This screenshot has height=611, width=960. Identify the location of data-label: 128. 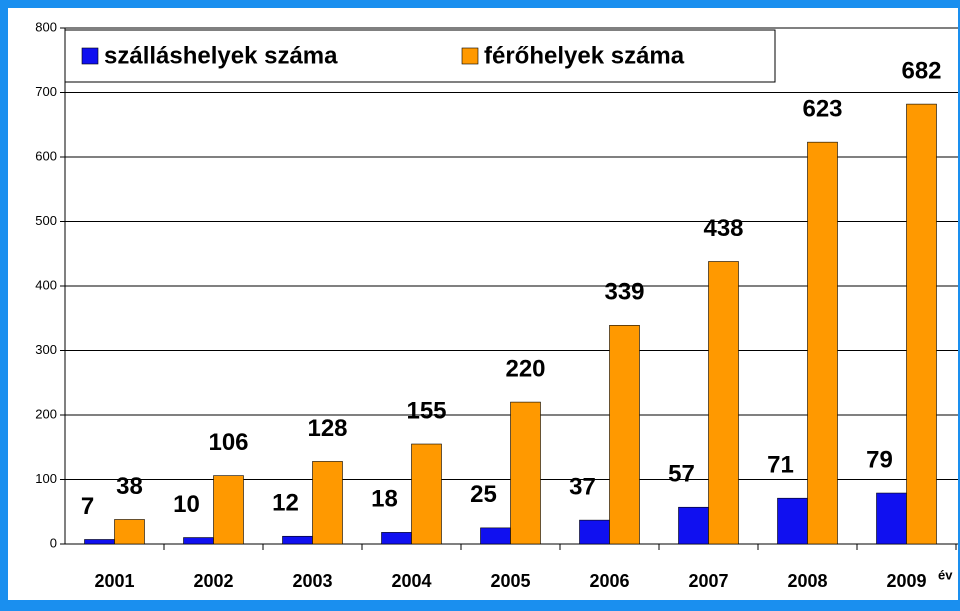
(327, 428).